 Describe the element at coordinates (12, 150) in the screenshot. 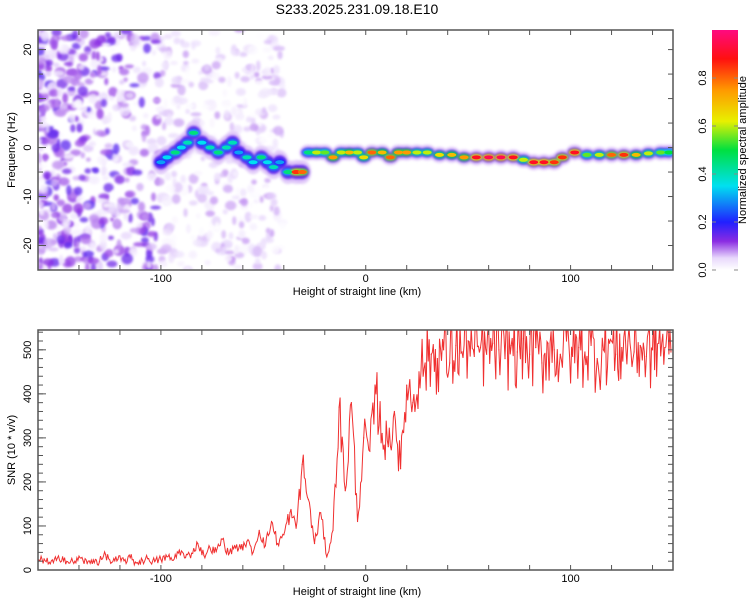

I see `spectrogram-y-label: Frequency (Hz)` at that location.